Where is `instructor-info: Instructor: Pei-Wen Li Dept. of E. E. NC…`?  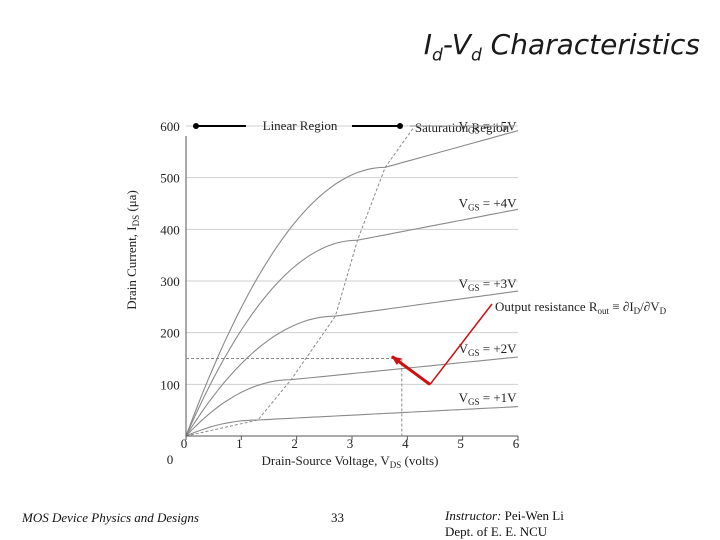 instructor-info: Instructor: Pei-Wen Li Dept. of E. E. NC… is located at coordinates (504, 524).